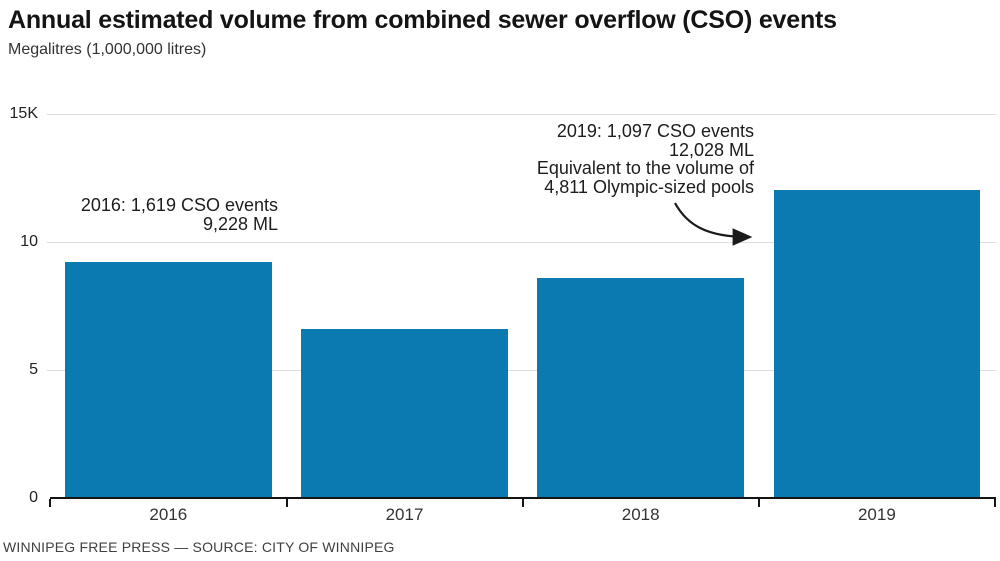 Image resolution: width=1000 pixels, height=561 pixels. Describe the element at coordinates (33, 369) in the screenshot. I see `y-axis-label-5: 5` at that location.